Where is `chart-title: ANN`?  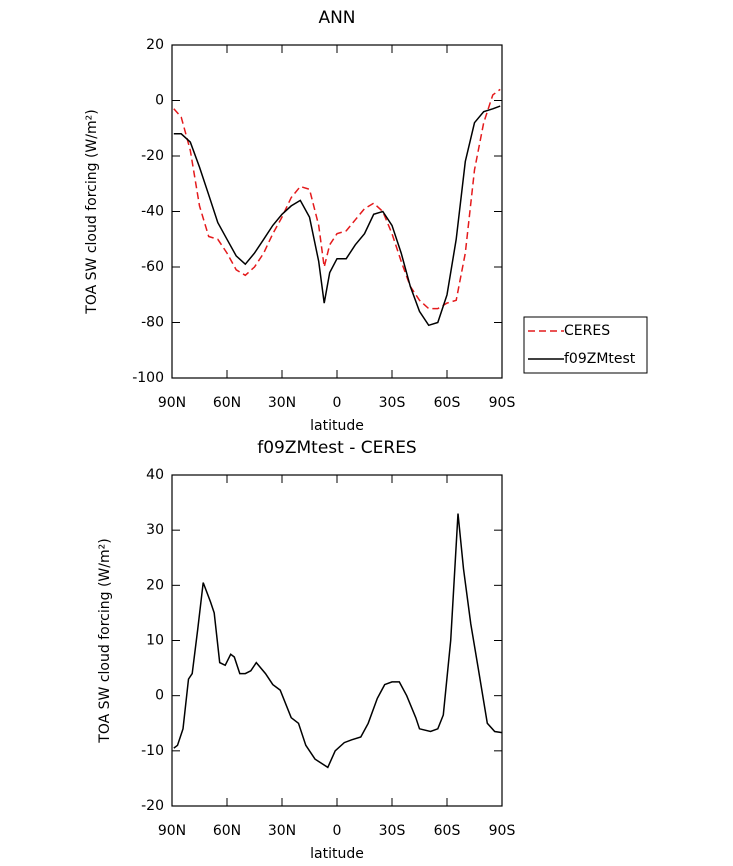
chart-title: ANN is located at coordinates (336, 18).